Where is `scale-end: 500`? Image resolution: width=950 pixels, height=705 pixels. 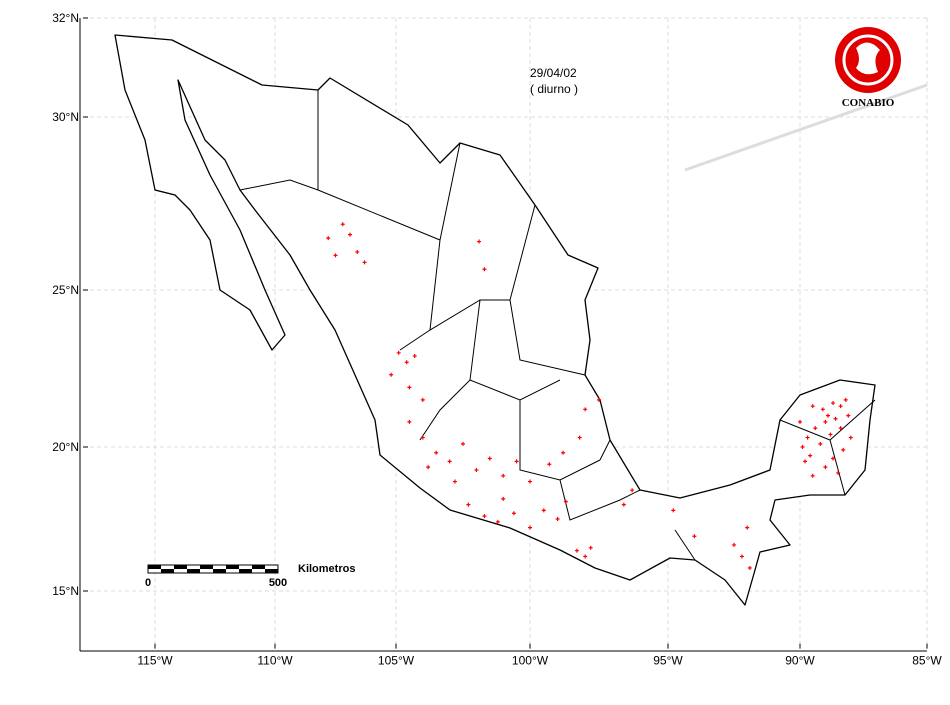
scale-end: 500 is located at coordinates (278, 583).